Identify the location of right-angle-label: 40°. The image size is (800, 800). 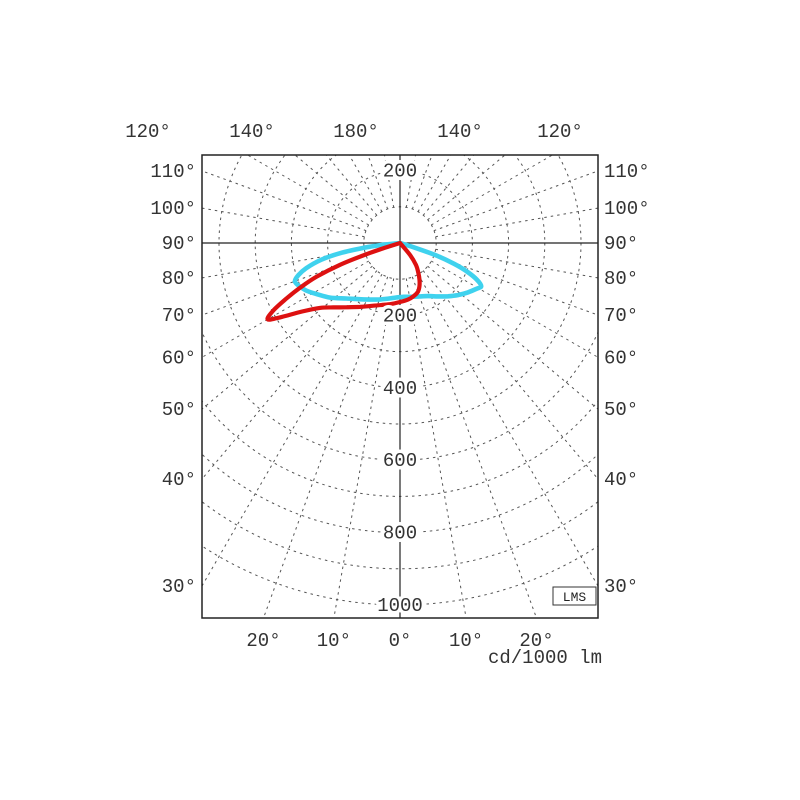
(621, 480).